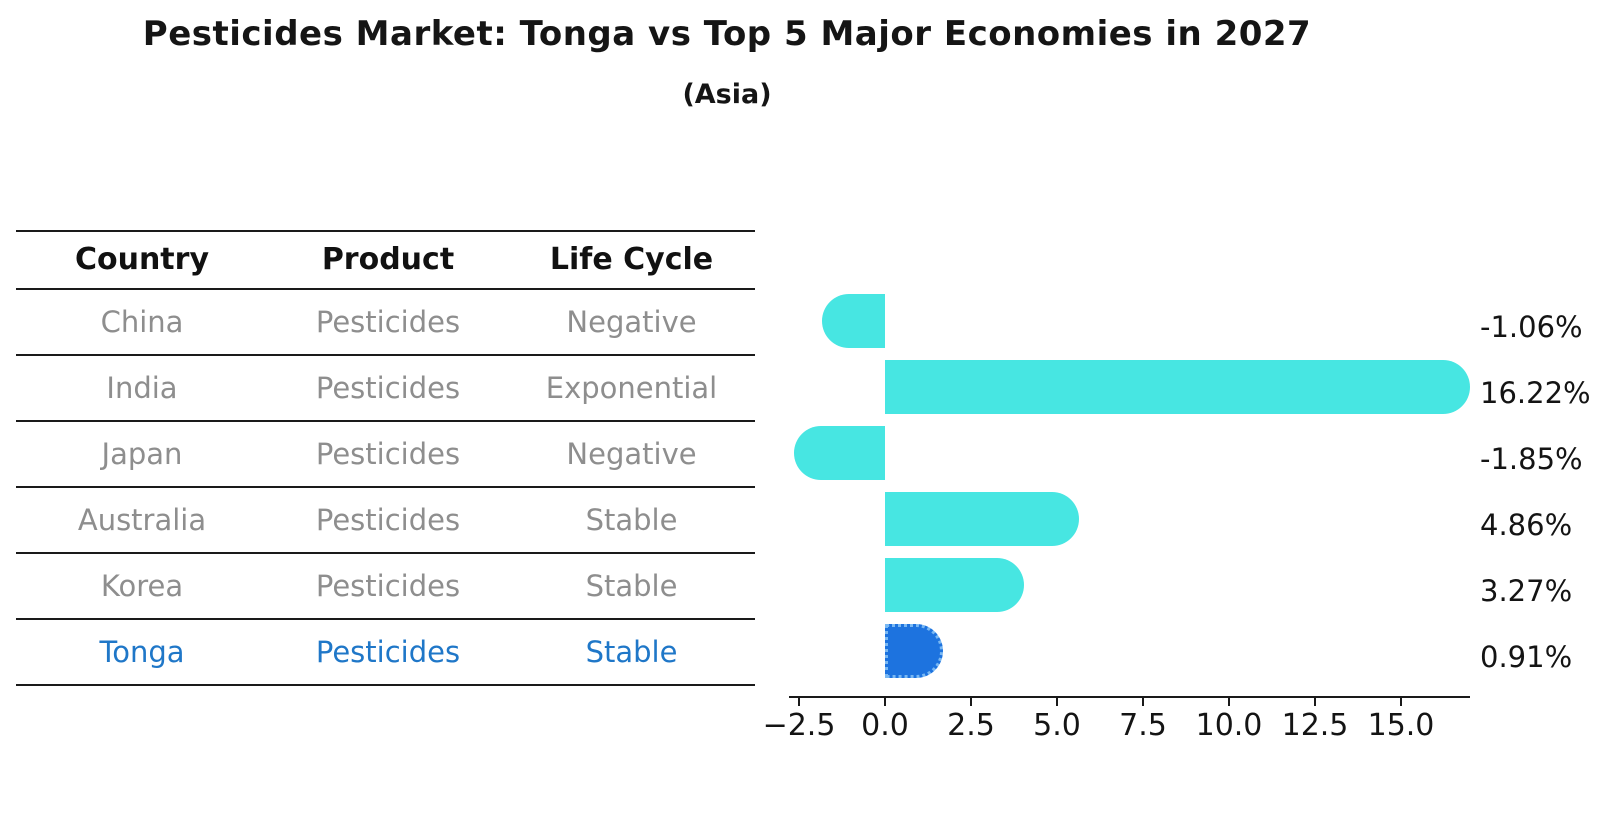 The width and height of the screenshot is (1604, 823). Describe the element at coordinates (142, 520) in the screenshot. I see `table-cell-country: Australia` at that location.